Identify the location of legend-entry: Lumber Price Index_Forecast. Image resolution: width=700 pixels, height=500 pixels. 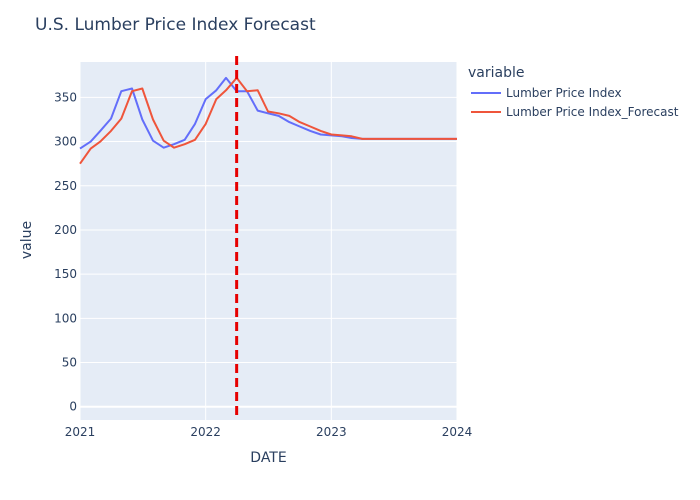
(592, 112).